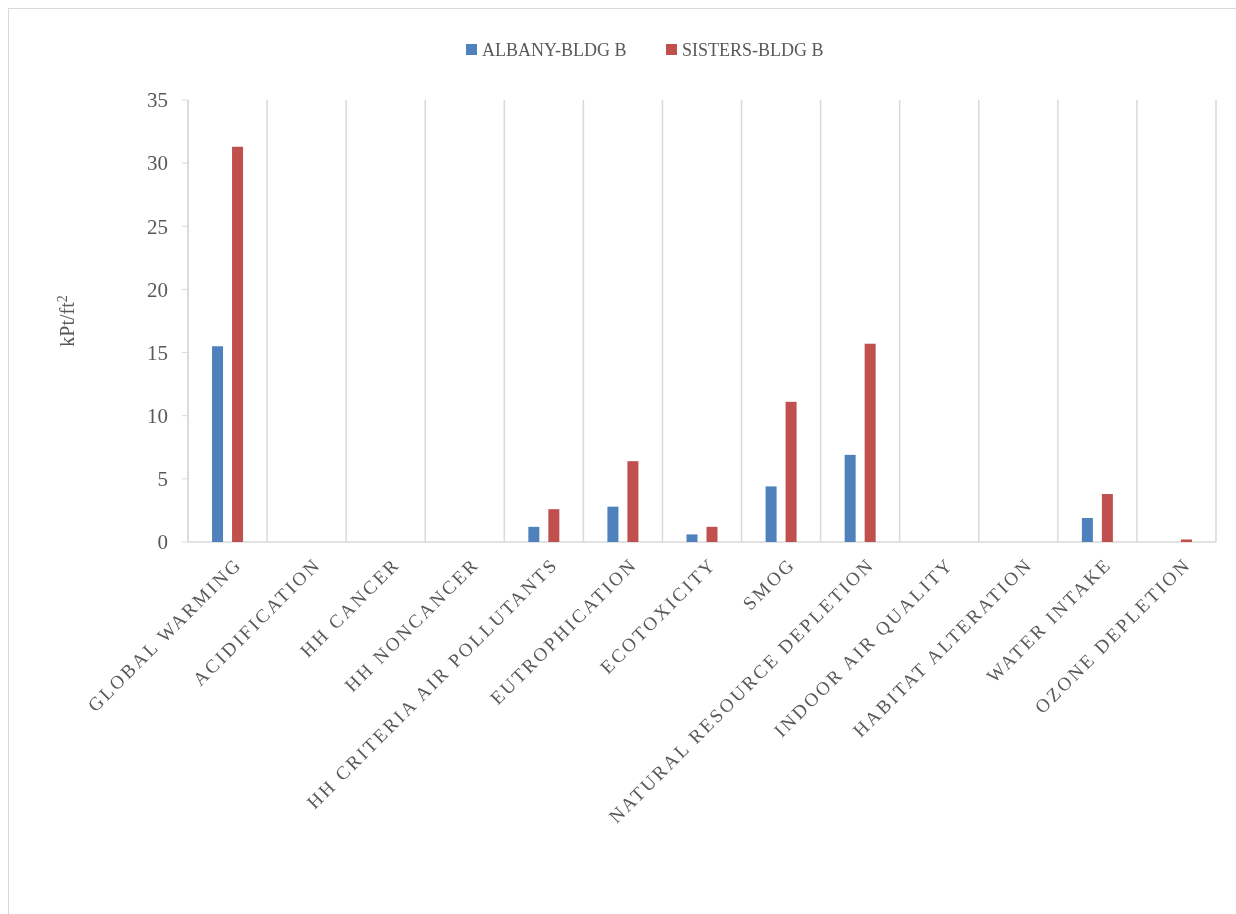 Image resolution: width=1236 pixels, height=914 pixels. What do you see at coordinates (554, 50) in the screenshot?
I see `legend-label: ALBANY-BLDG B` at bounding box center [554, 50].